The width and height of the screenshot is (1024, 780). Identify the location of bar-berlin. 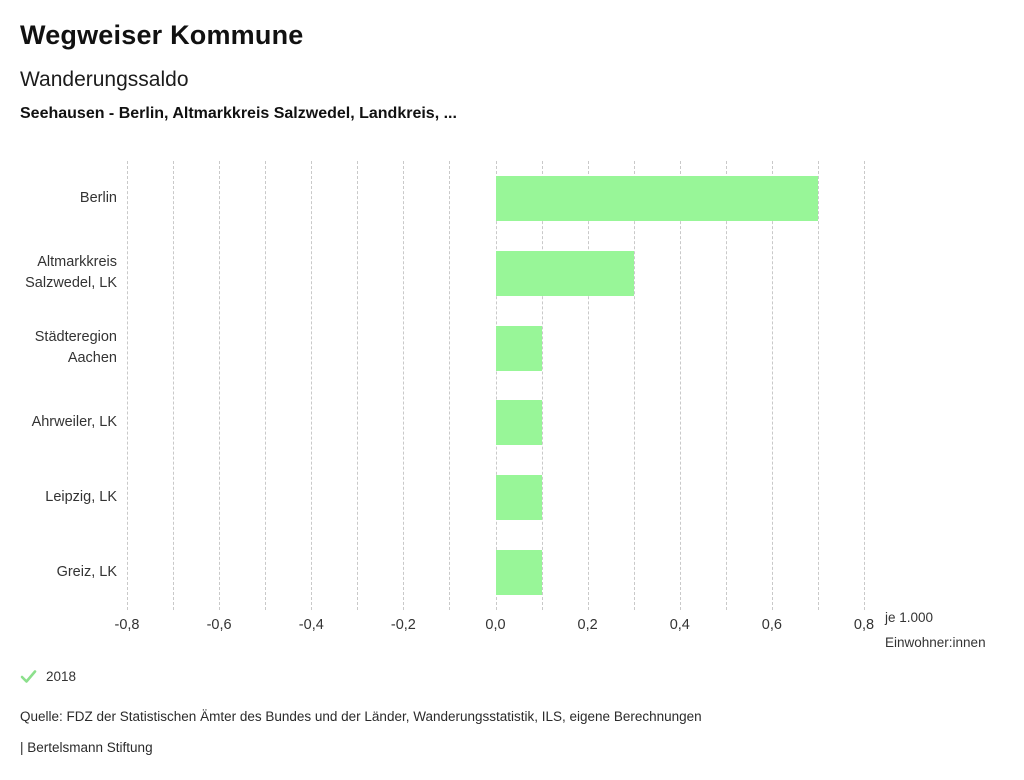
(656, 198).